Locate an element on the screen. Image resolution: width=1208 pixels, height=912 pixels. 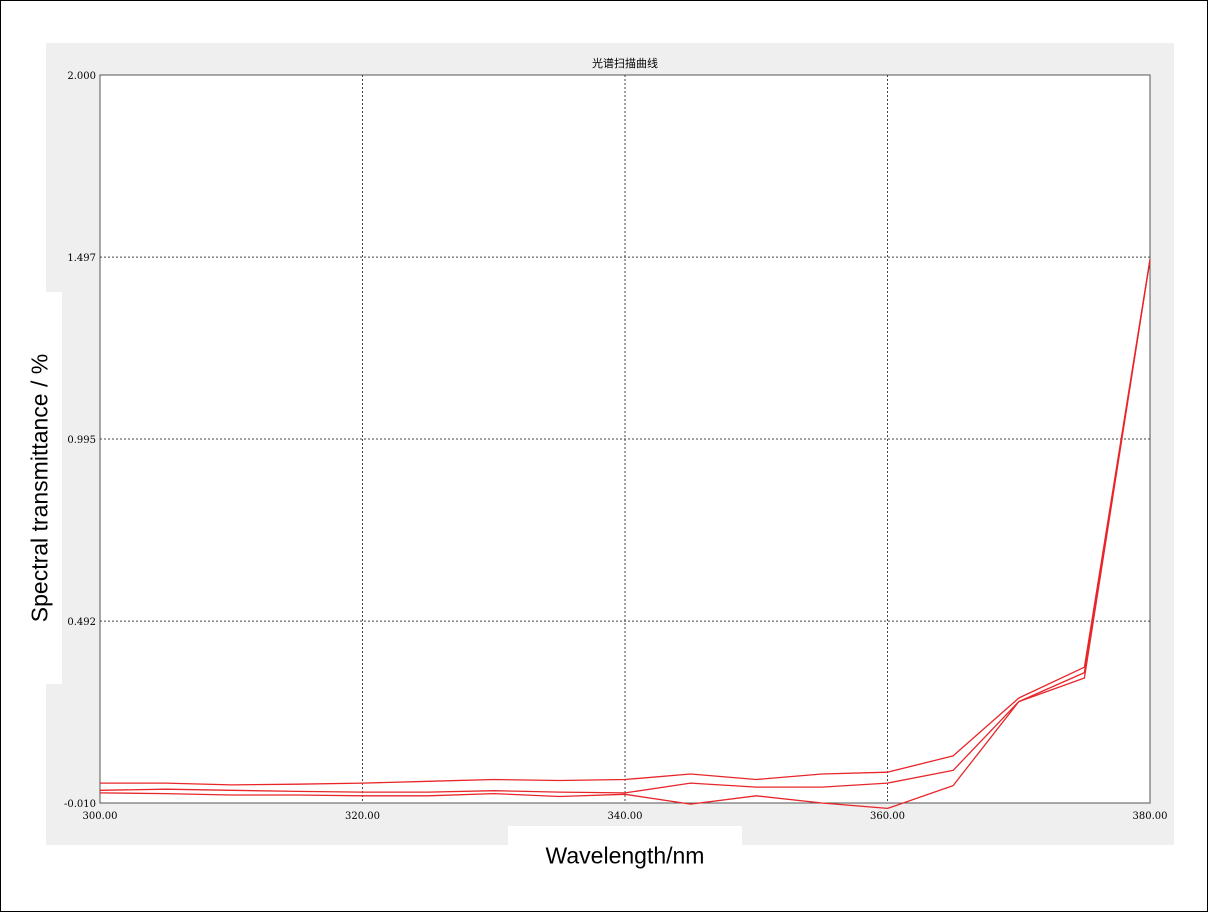
x-tick-label: 320.00 is located at coordinates (362, 816).